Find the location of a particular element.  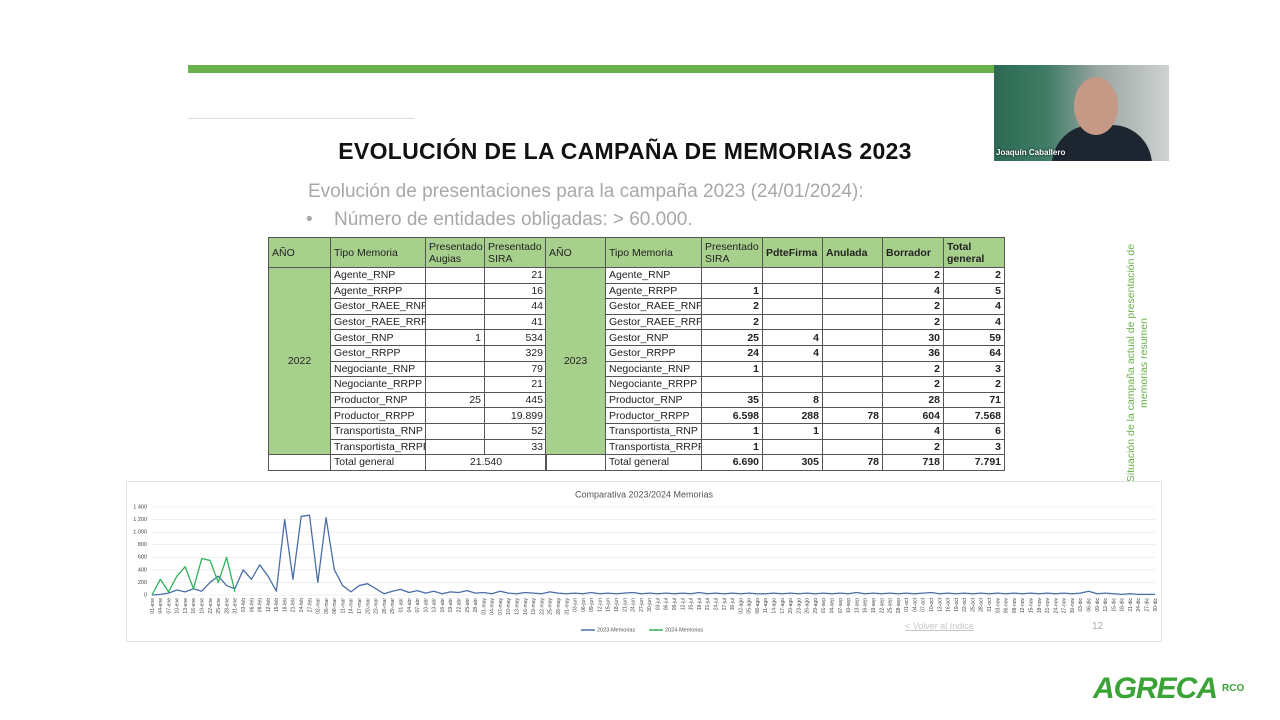

x-tick-label: 26-mar is located at coordinates (385, 606).